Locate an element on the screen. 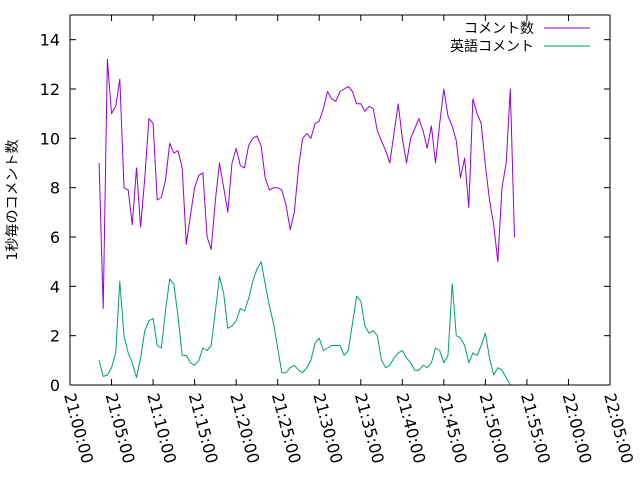  y-tick-label: 0 is located at coordinates (55, 385).